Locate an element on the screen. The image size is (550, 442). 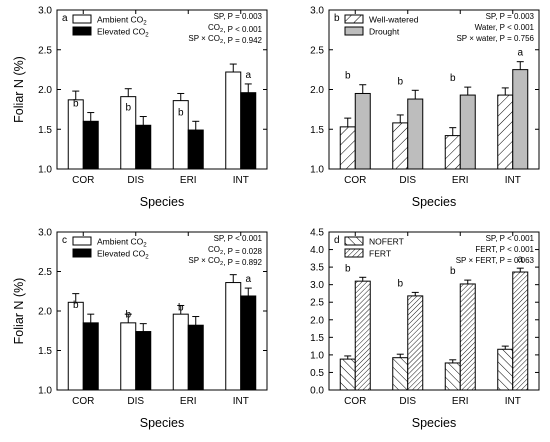
legend-label: FERT is located at coordinates (380, 254).